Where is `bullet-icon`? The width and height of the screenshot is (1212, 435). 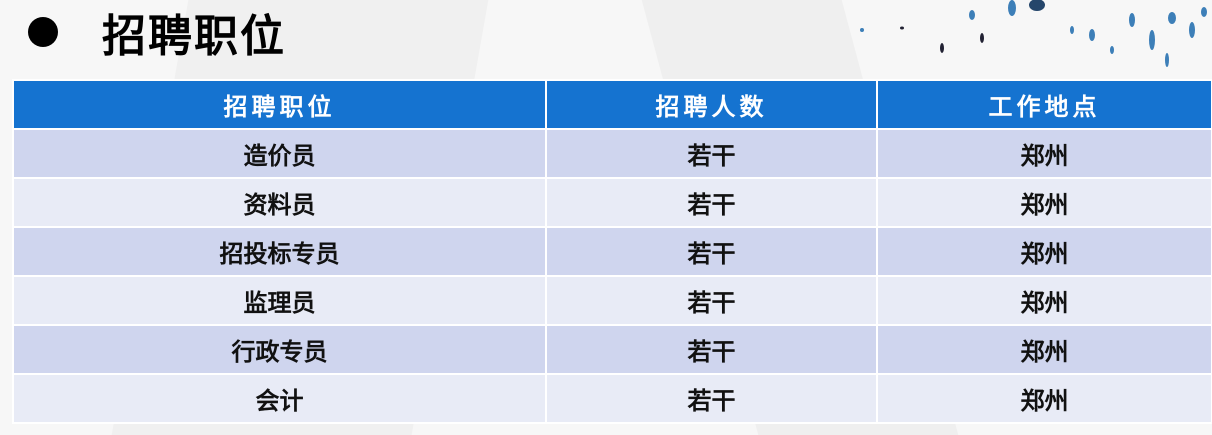
bullet-icon is located at coordinates (43, 32).